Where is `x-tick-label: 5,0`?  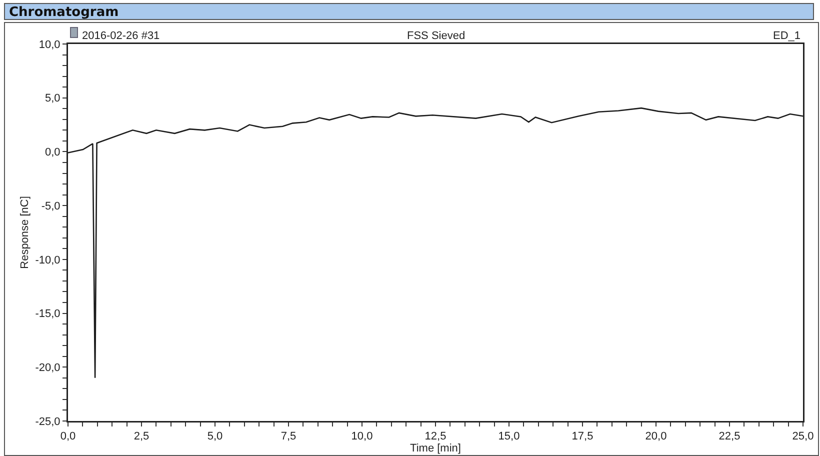
x-tick-label: 5,0 is located at coordinates (215, 436).